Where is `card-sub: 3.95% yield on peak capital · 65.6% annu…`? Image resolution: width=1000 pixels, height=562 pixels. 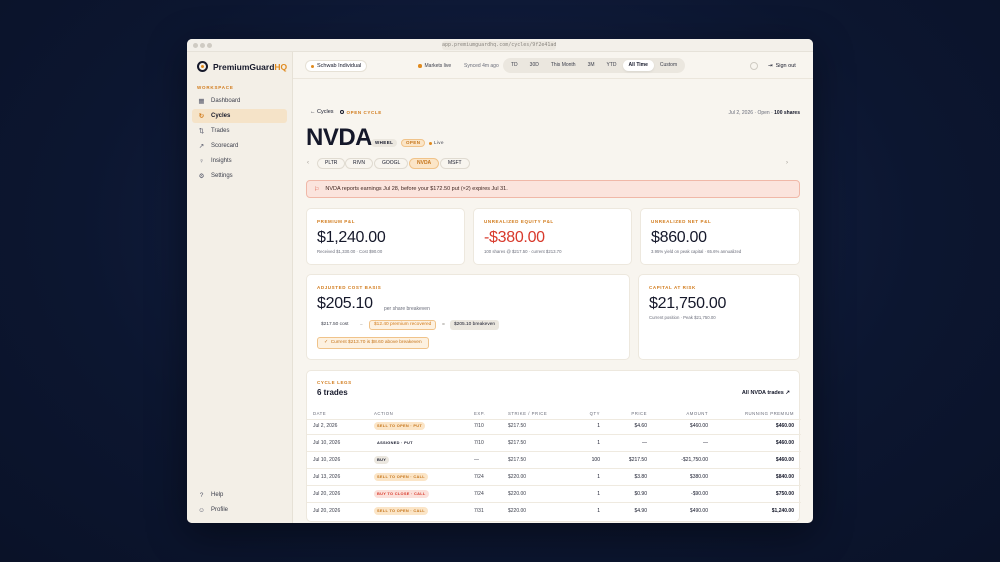 card-sub: 3.95% yield on peak capital · 65.6% annu… is located at coordinates (696, 251).